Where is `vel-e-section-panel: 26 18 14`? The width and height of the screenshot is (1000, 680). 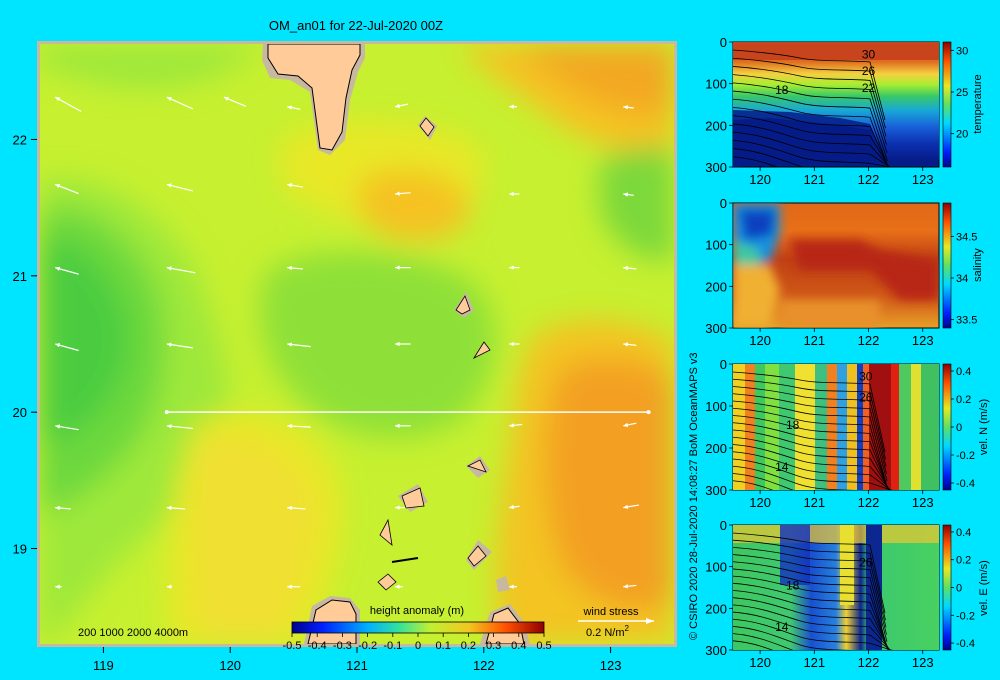 vel-e-section-panel: 26 18 14 is located at coordinates (836, 587).